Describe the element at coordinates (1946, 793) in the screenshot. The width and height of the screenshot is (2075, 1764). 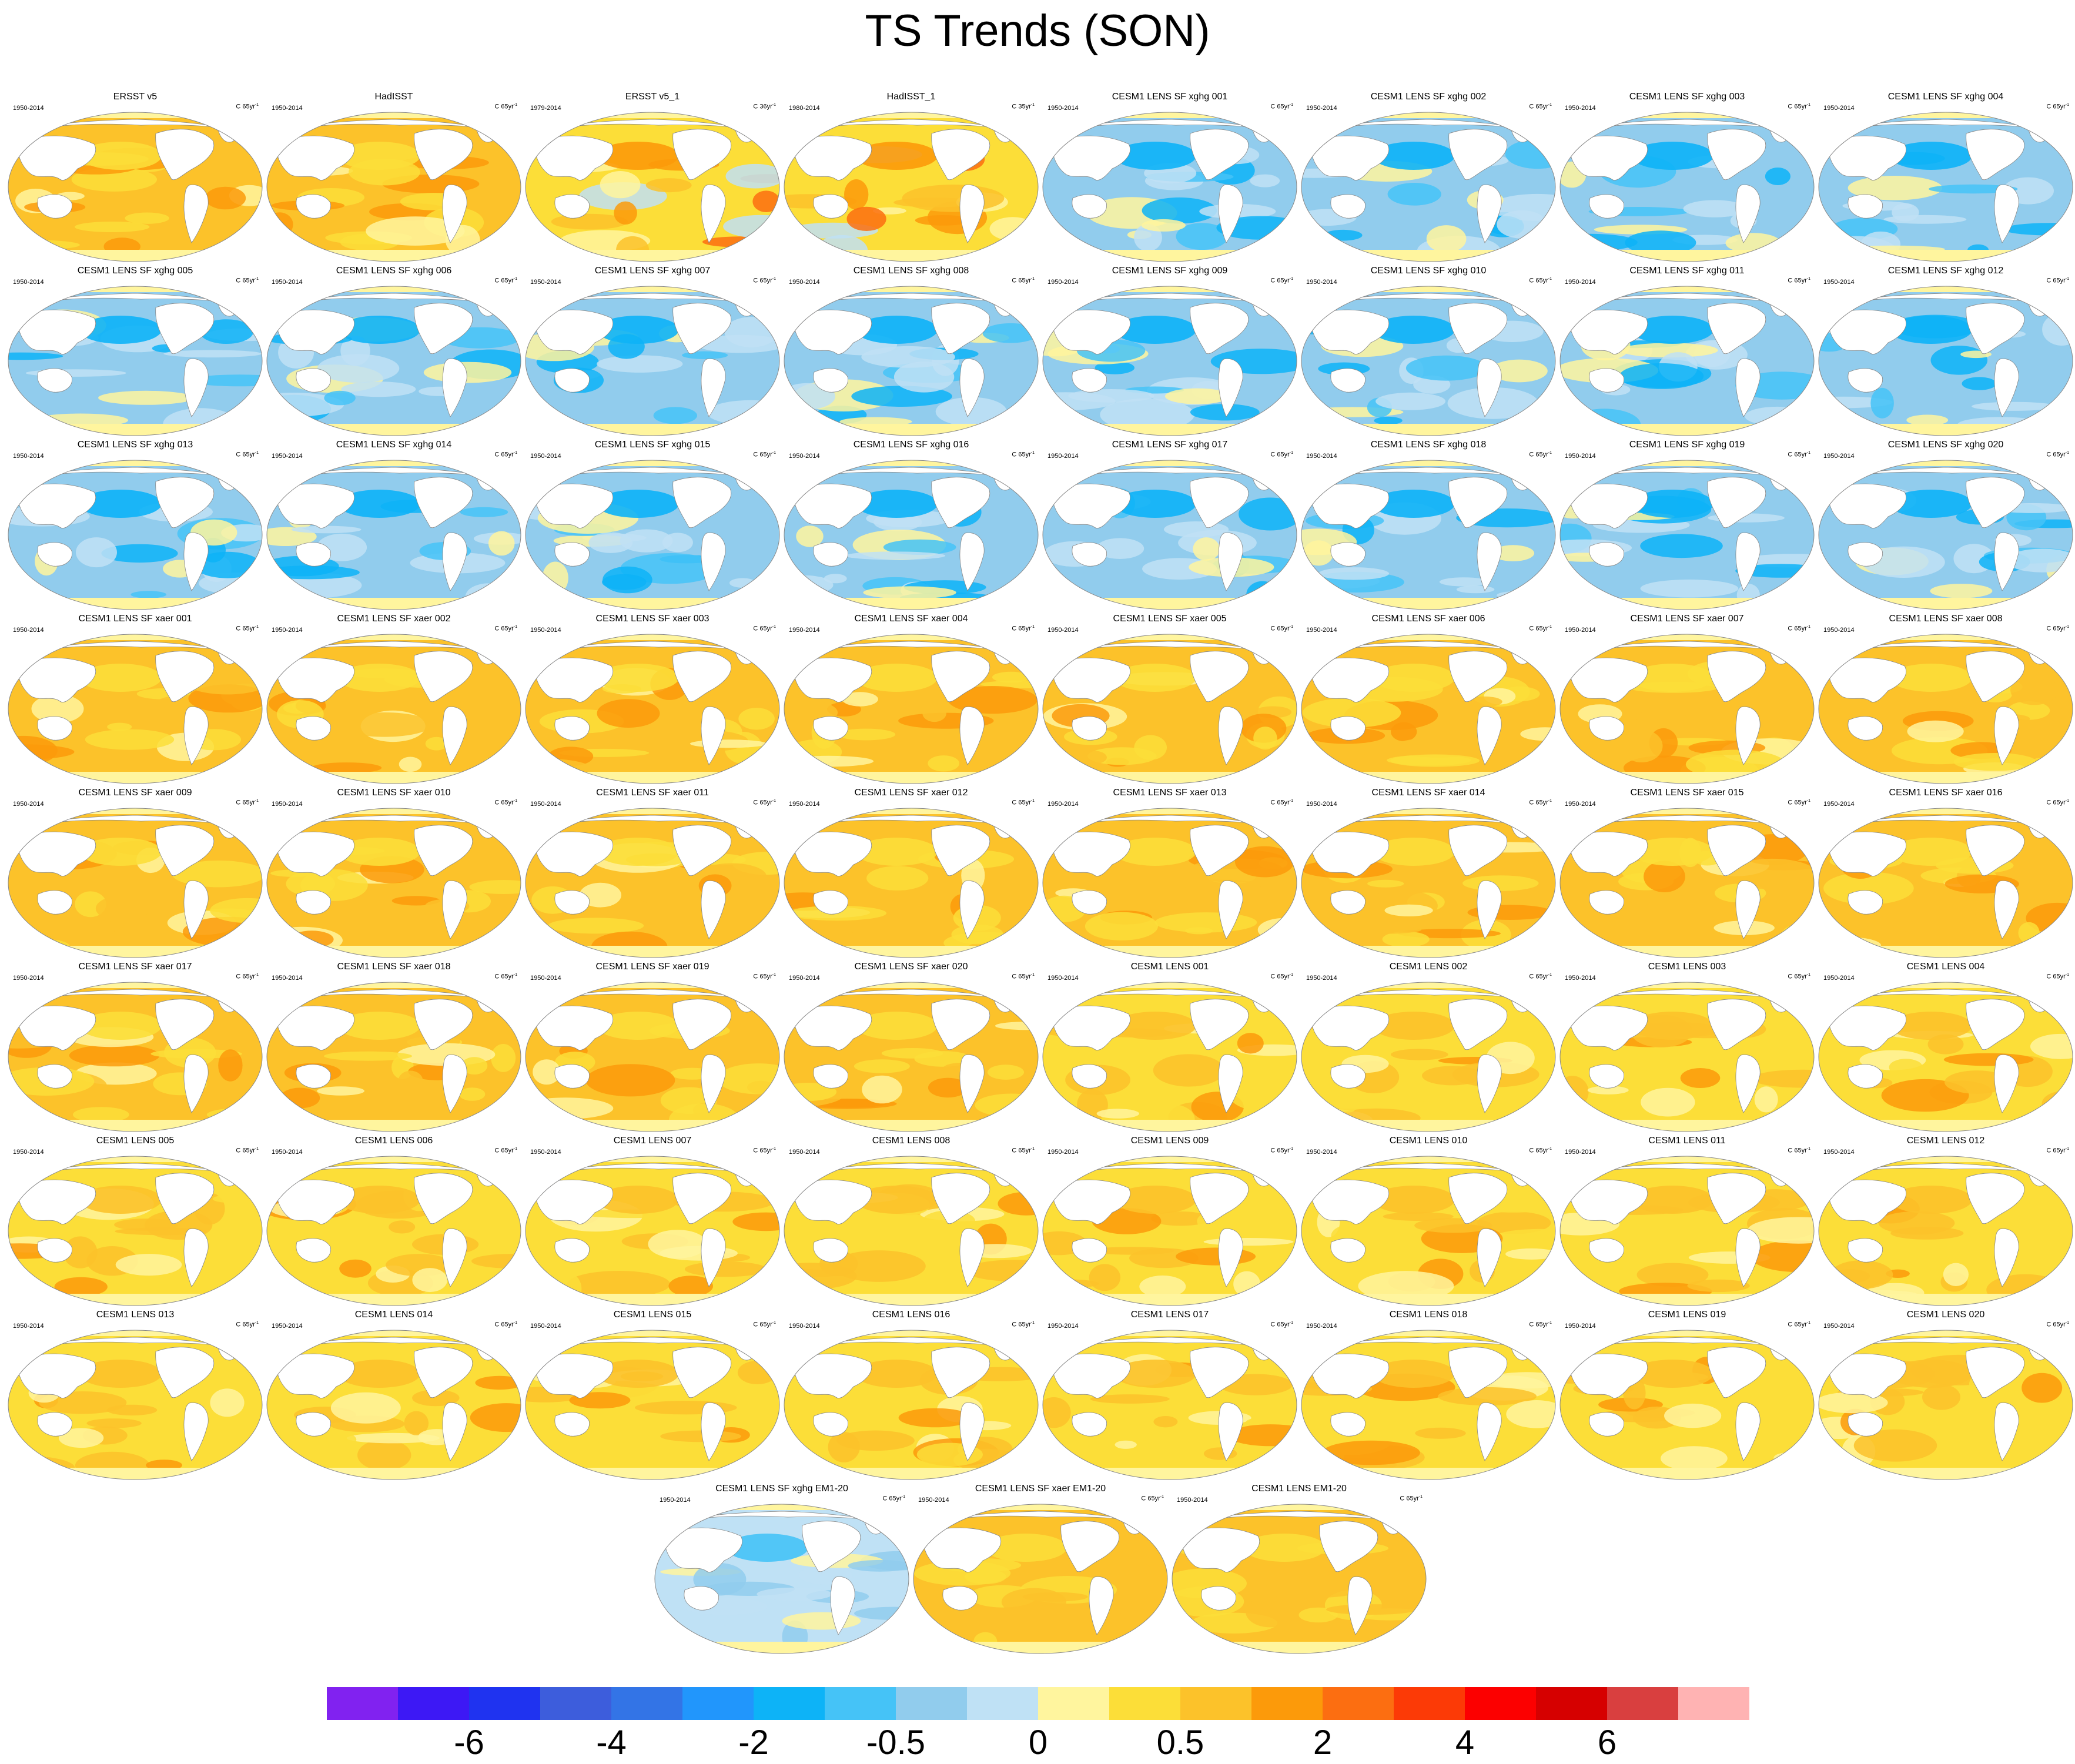
I see `panel-title: CESM1 LENS SF xaer 016` at that location.